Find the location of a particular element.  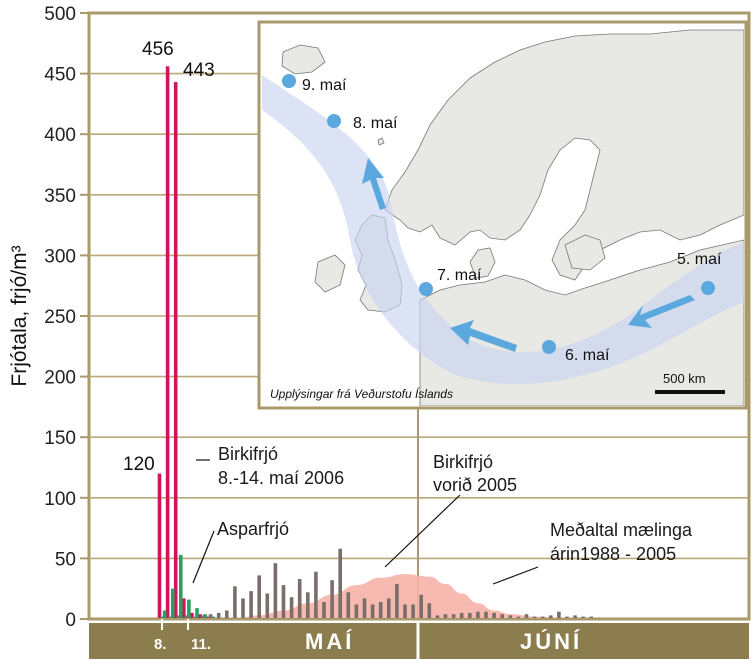

y-axis-label: Frjótala, frjó/m³ is located at coordinates (19, 315).